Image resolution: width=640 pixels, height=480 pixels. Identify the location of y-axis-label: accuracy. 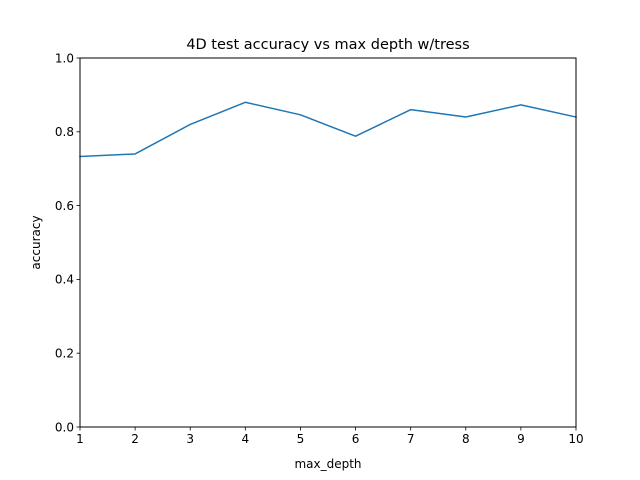
(36, 242).